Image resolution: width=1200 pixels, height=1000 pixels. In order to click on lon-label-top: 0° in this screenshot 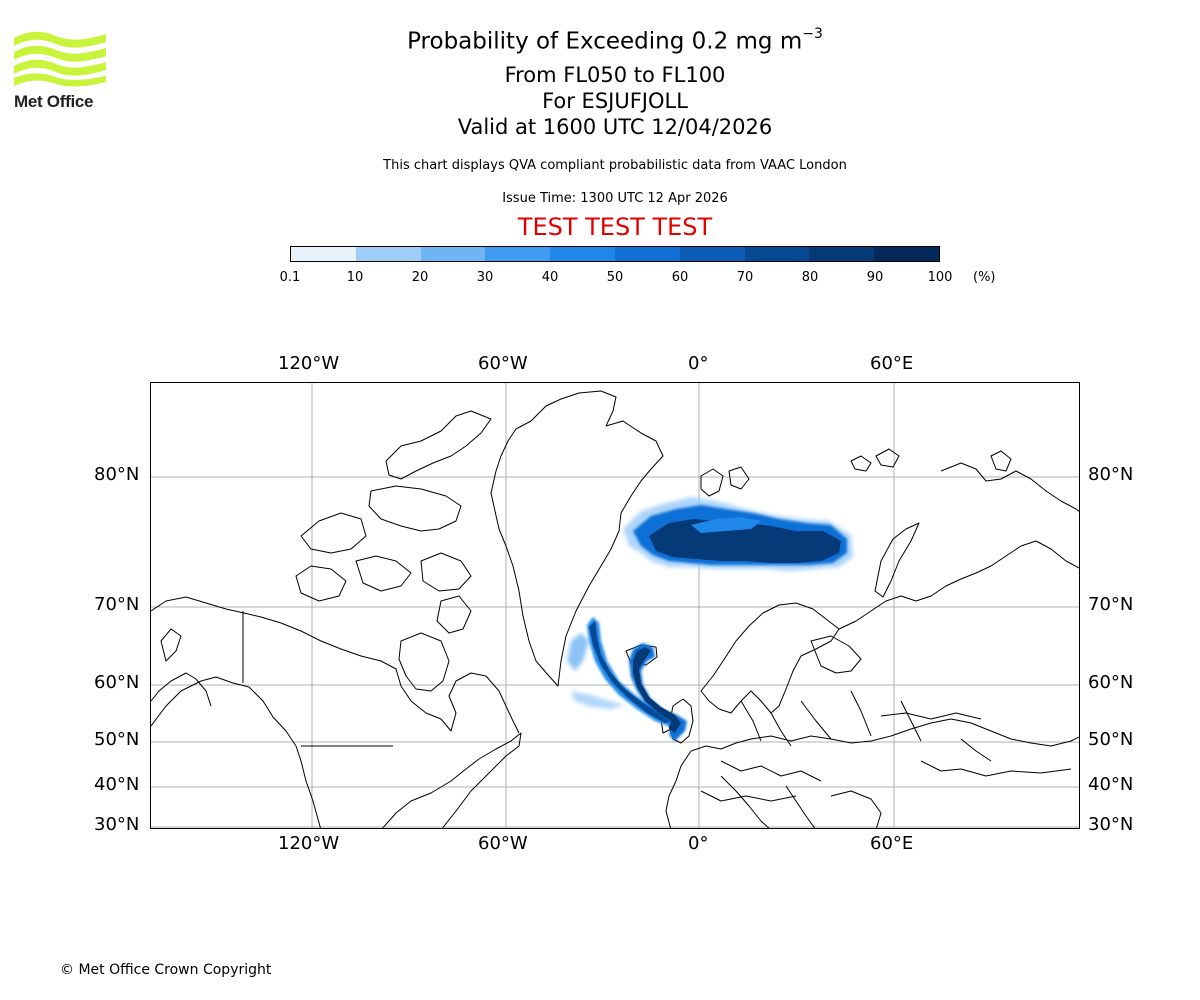, I will do `click(698, 363)`.